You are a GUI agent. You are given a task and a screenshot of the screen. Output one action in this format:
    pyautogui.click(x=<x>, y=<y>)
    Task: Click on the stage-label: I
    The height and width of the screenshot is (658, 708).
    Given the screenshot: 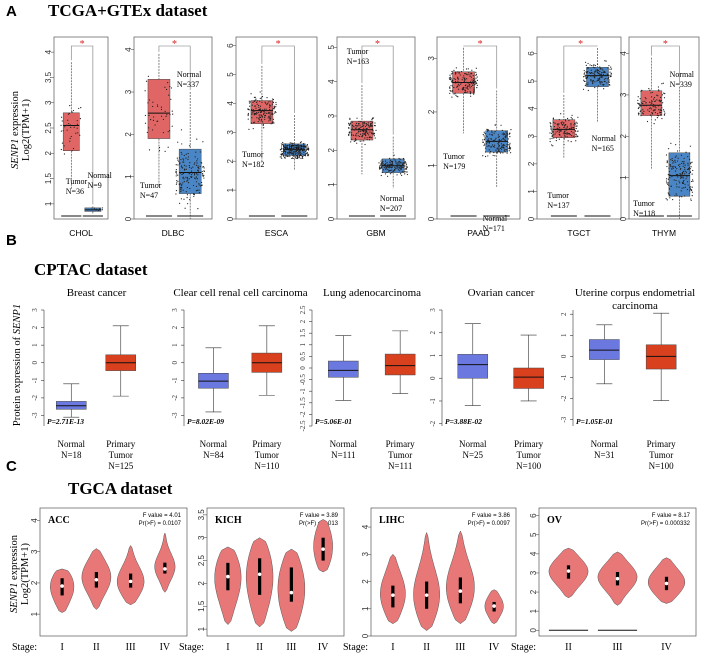 What is the action you would take?
    pyautogui.click(x=392, y=647)
    